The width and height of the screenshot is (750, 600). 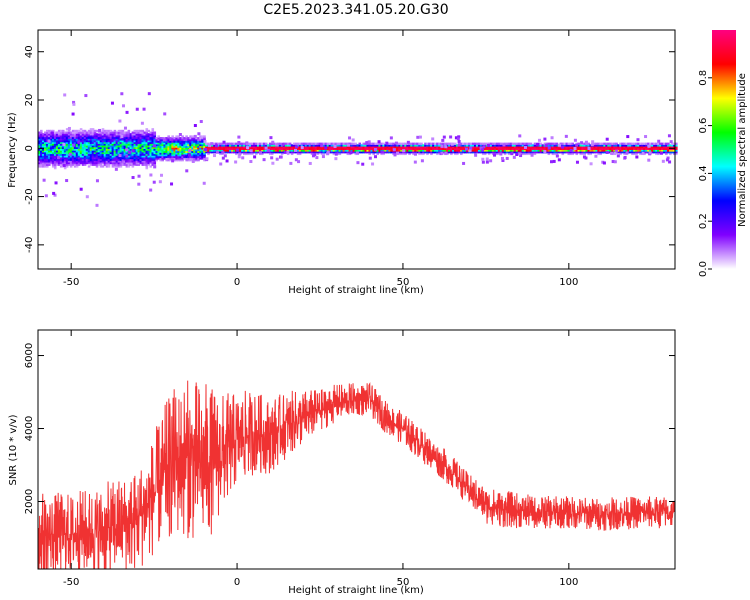 What do you see at coordinates (355, 10) in the screenshot?
I see `figure-title: C2E5.2023.341.05.20.G30` at bounding box center [355, 10].